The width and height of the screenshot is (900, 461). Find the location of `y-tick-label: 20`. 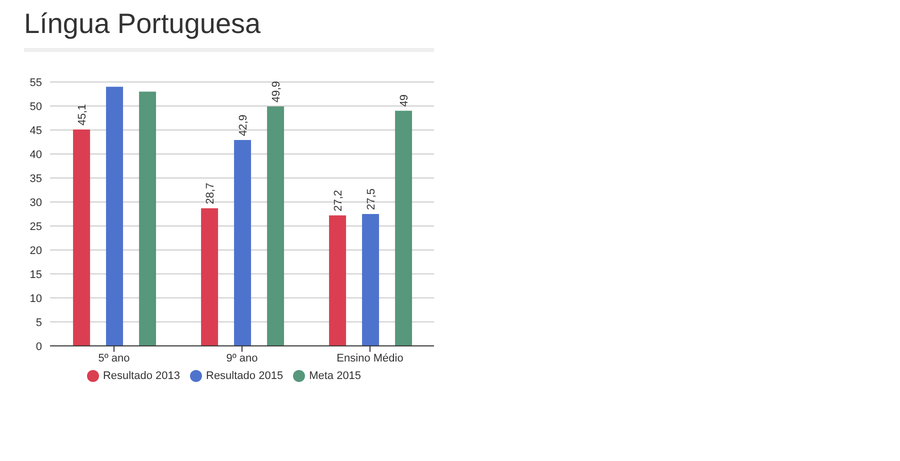

y-tick-label: 20 is located at coordinates (36, 250).